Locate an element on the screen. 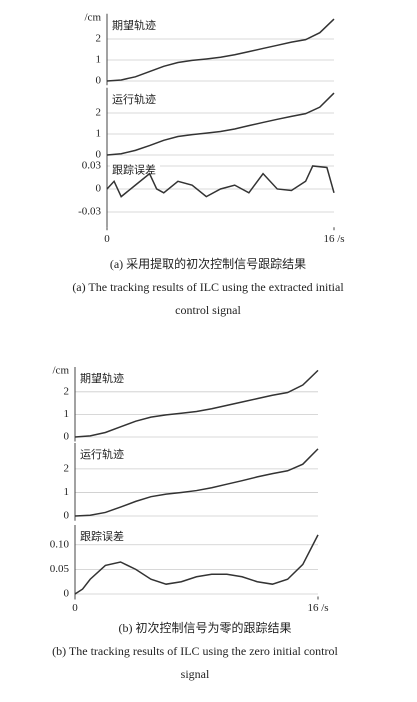 The height and width of the screenshot is (702, 417). y-tick-label: 0.05 is located at coordinates (60, 569).